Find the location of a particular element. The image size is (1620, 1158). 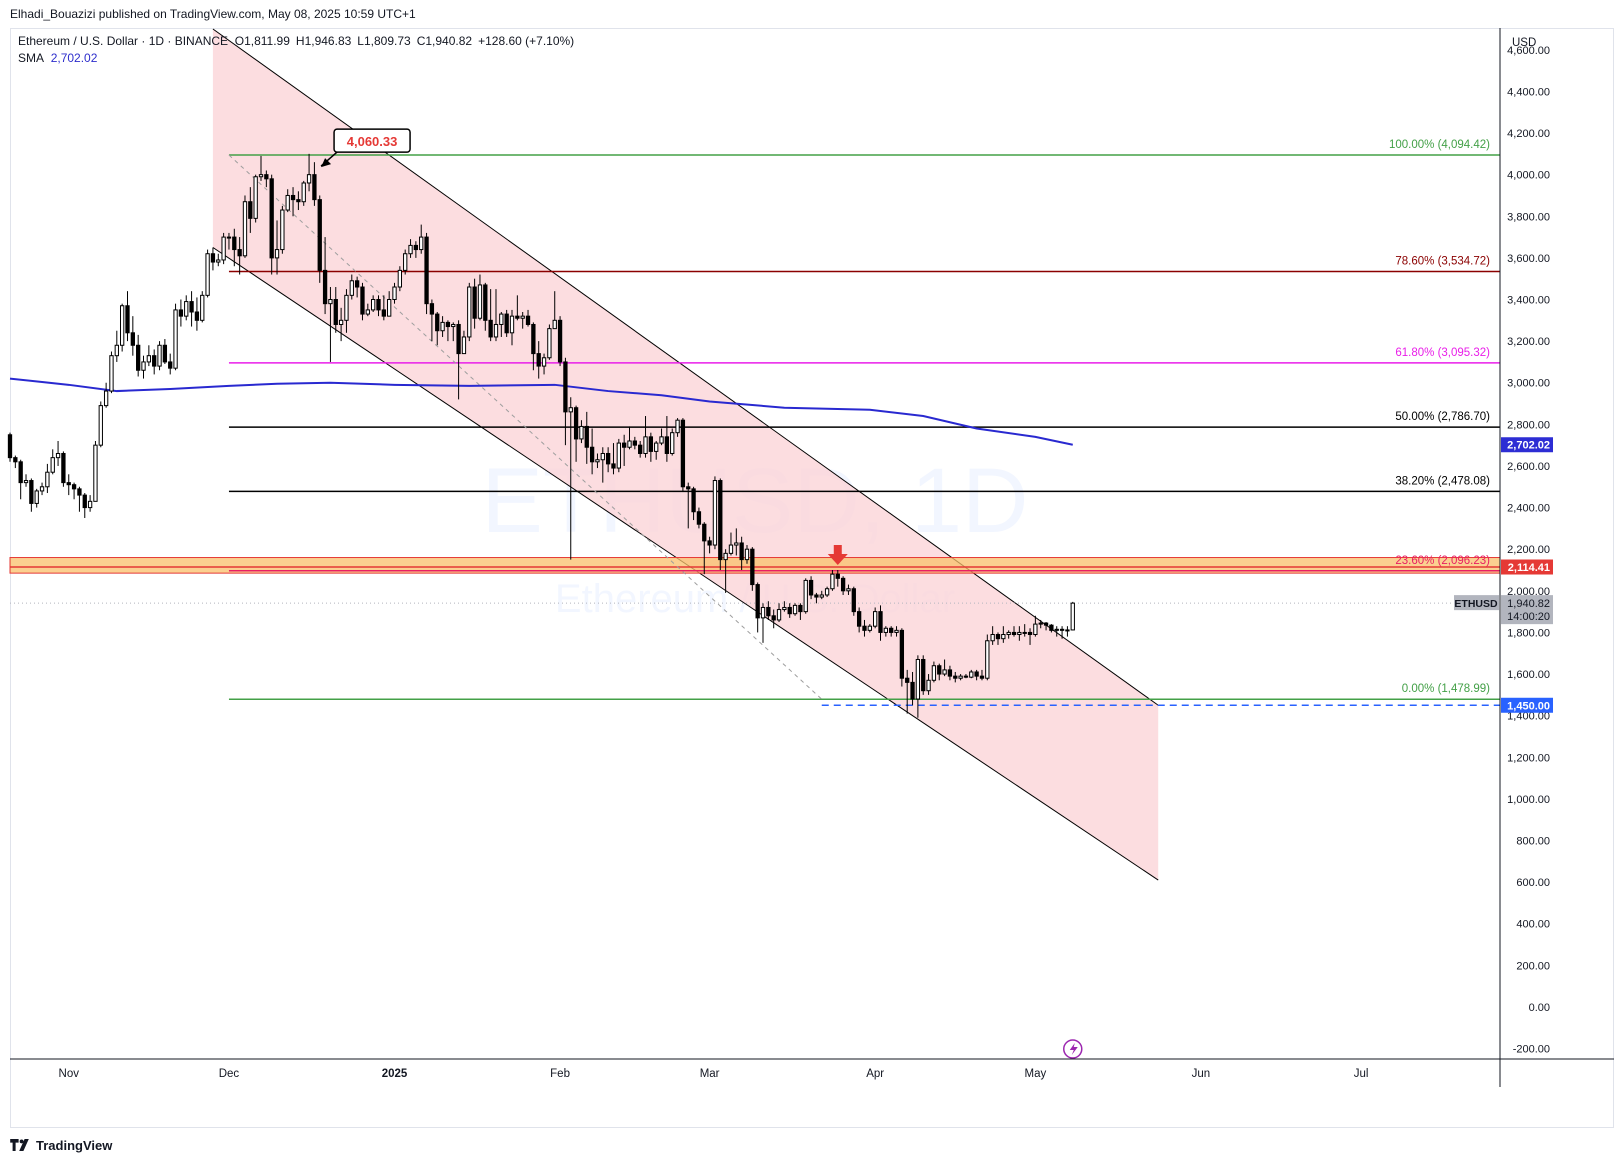

sma-path is located at coordinates (541, 411).